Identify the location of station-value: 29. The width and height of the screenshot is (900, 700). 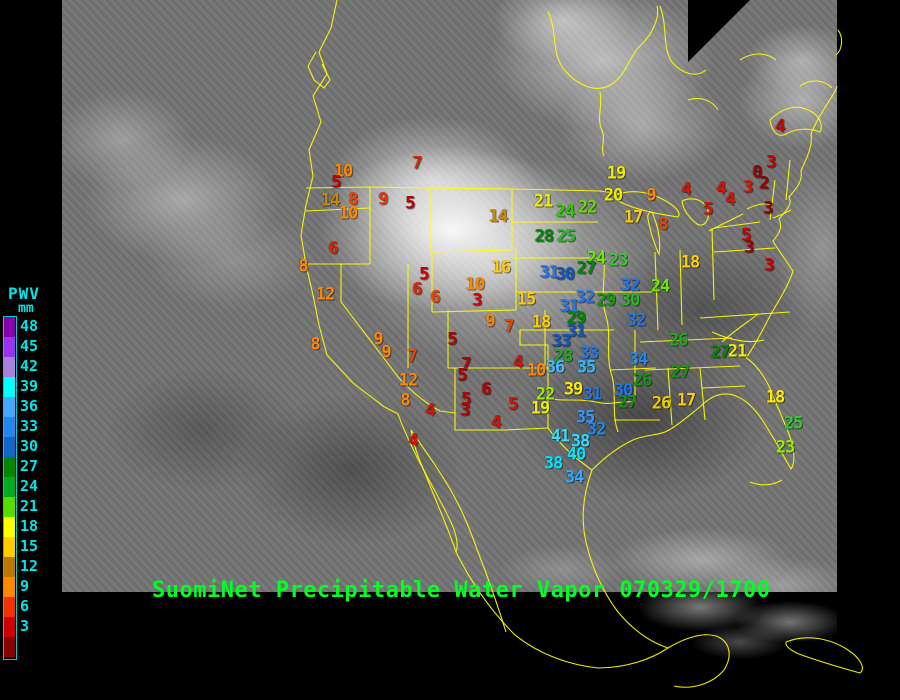
(606, 300).